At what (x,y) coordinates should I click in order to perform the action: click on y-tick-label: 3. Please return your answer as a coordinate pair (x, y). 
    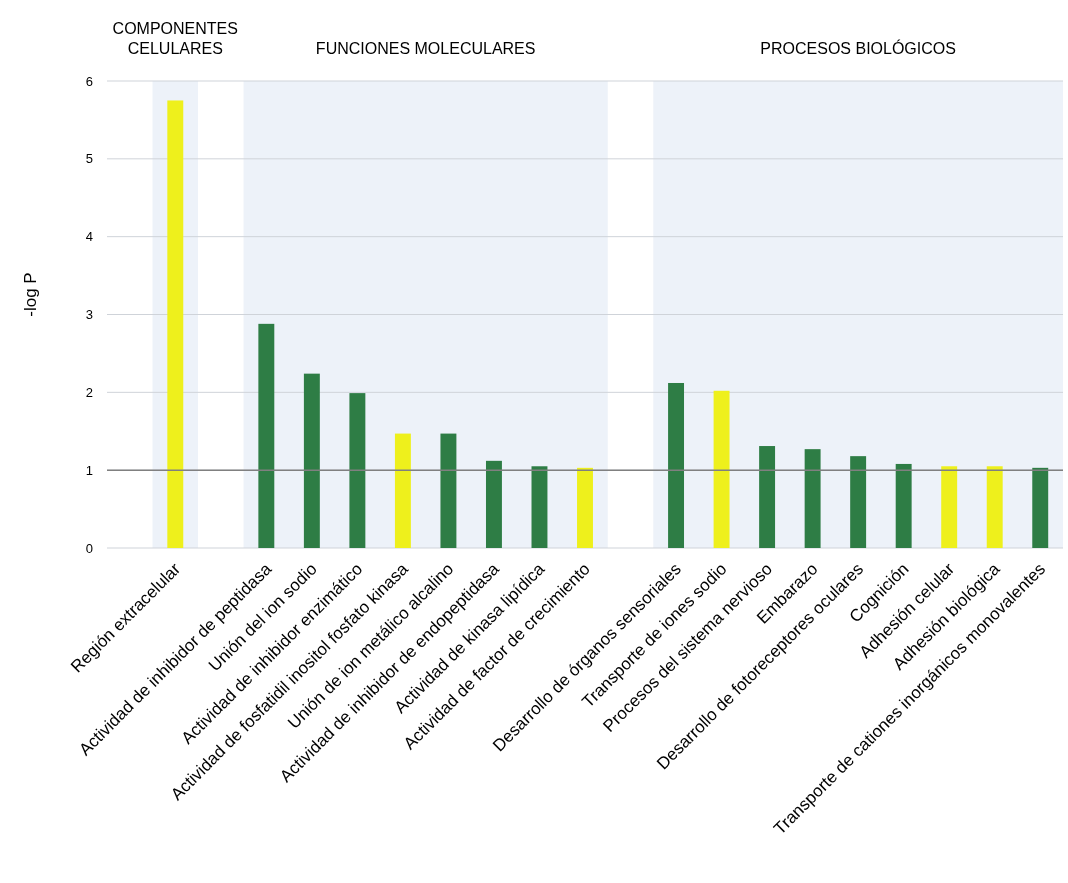
    Looking at the image, I should click on (89, 315).